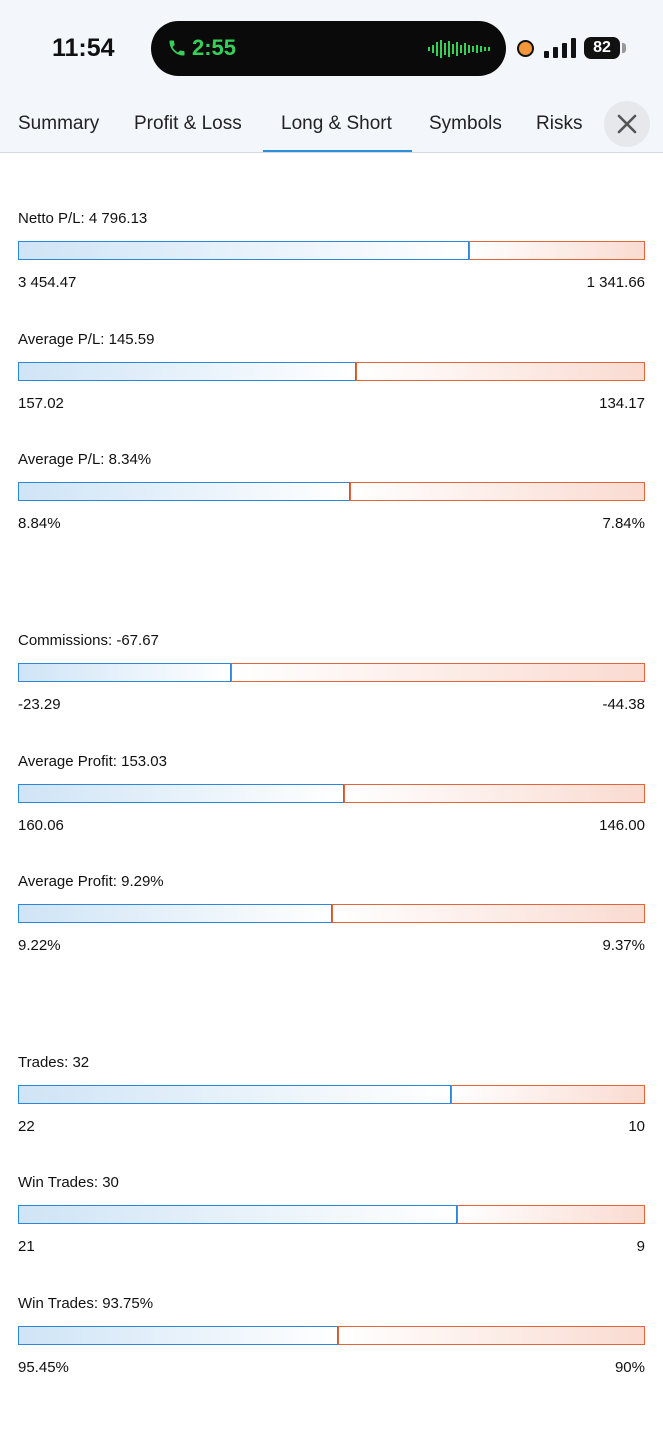  I want to click on long-value: 8.84%, so click(39, 523).